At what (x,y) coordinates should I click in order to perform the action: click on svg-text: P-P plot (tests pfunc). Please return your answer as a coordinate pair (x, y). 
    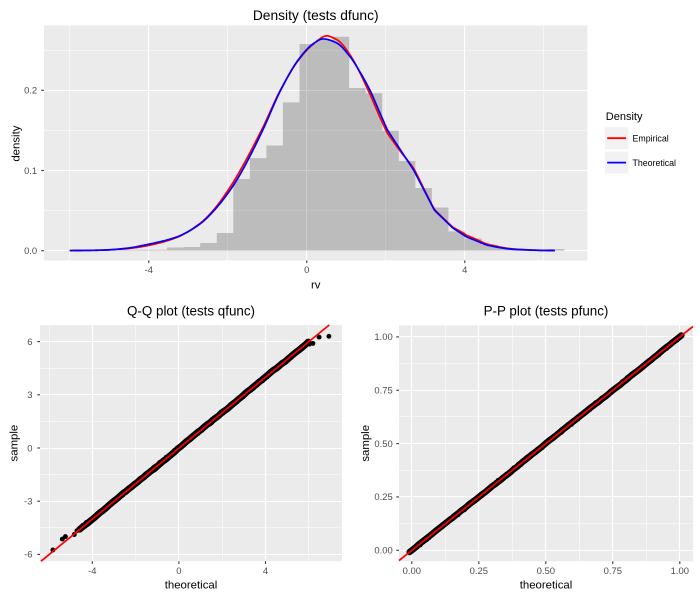
    Looking at the image, I should click on (546, 310).